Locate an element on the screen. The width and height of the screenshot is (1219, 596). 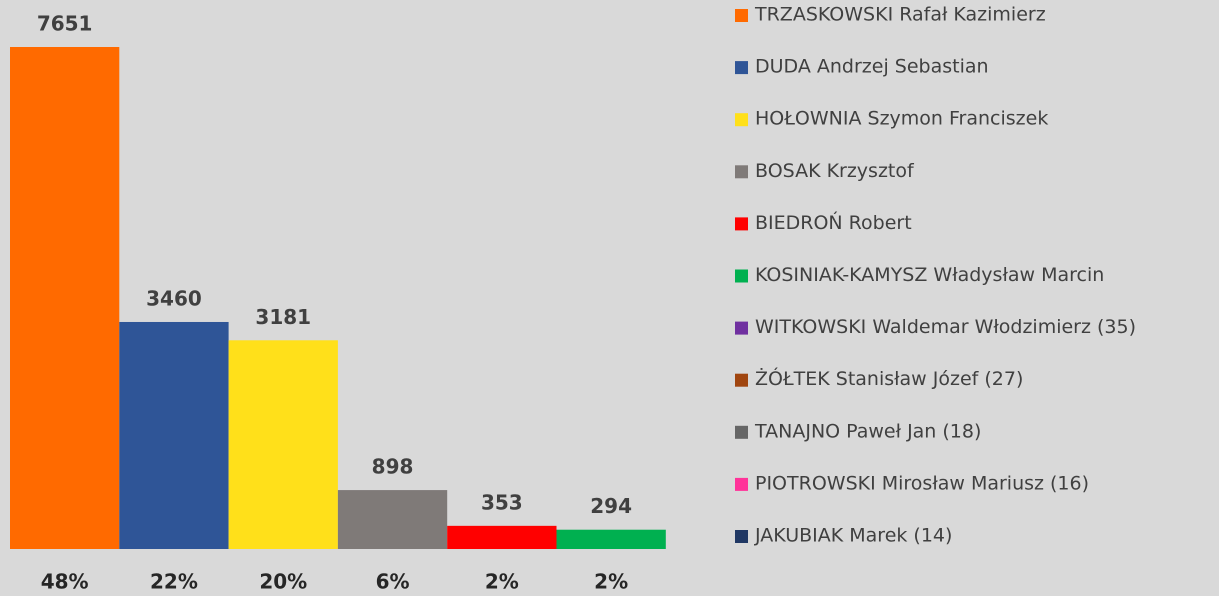
legend-label: DUDA Andrzej Sebastian is located at coordinates (872, 67).